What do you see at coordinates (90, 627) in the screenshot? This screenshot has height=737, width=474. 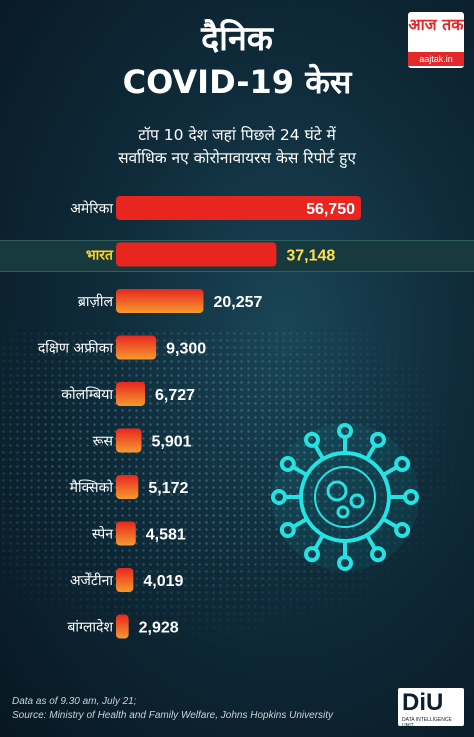 I see `category-label-9: बांग्लादेश` at bounding box center [90, 627].